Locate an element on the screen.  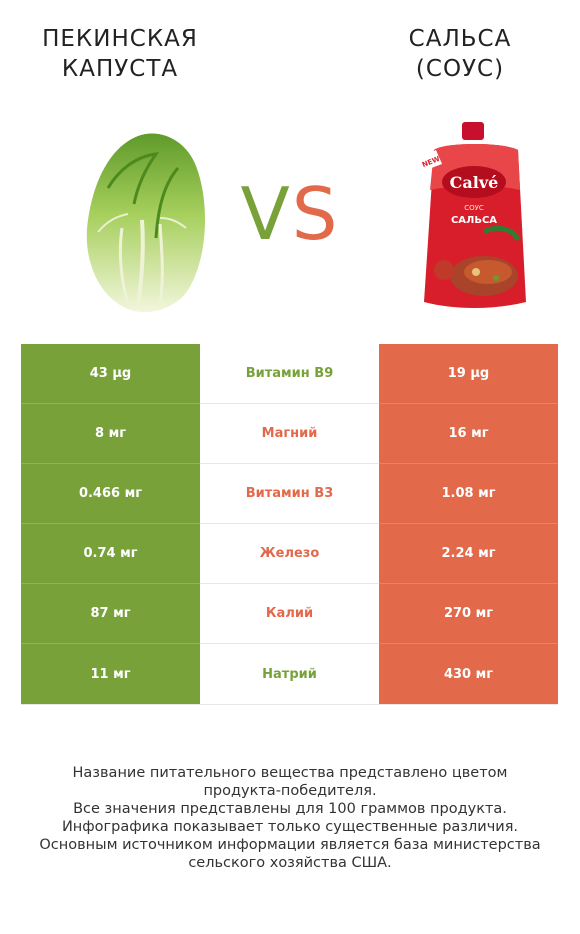
table-row: 0.466 мг Витамин B3 1.08 мг is located at coordinates (289, 494).